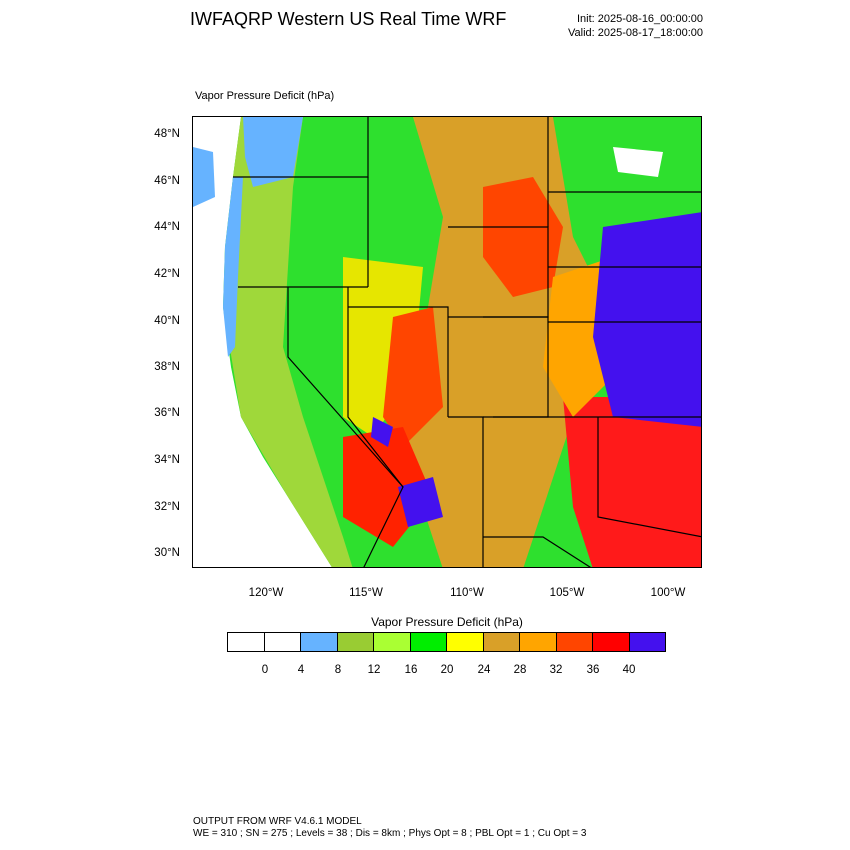 This screenshot has width=850, height=850. I want to click on wa-coast-blue, so click(273, 152).